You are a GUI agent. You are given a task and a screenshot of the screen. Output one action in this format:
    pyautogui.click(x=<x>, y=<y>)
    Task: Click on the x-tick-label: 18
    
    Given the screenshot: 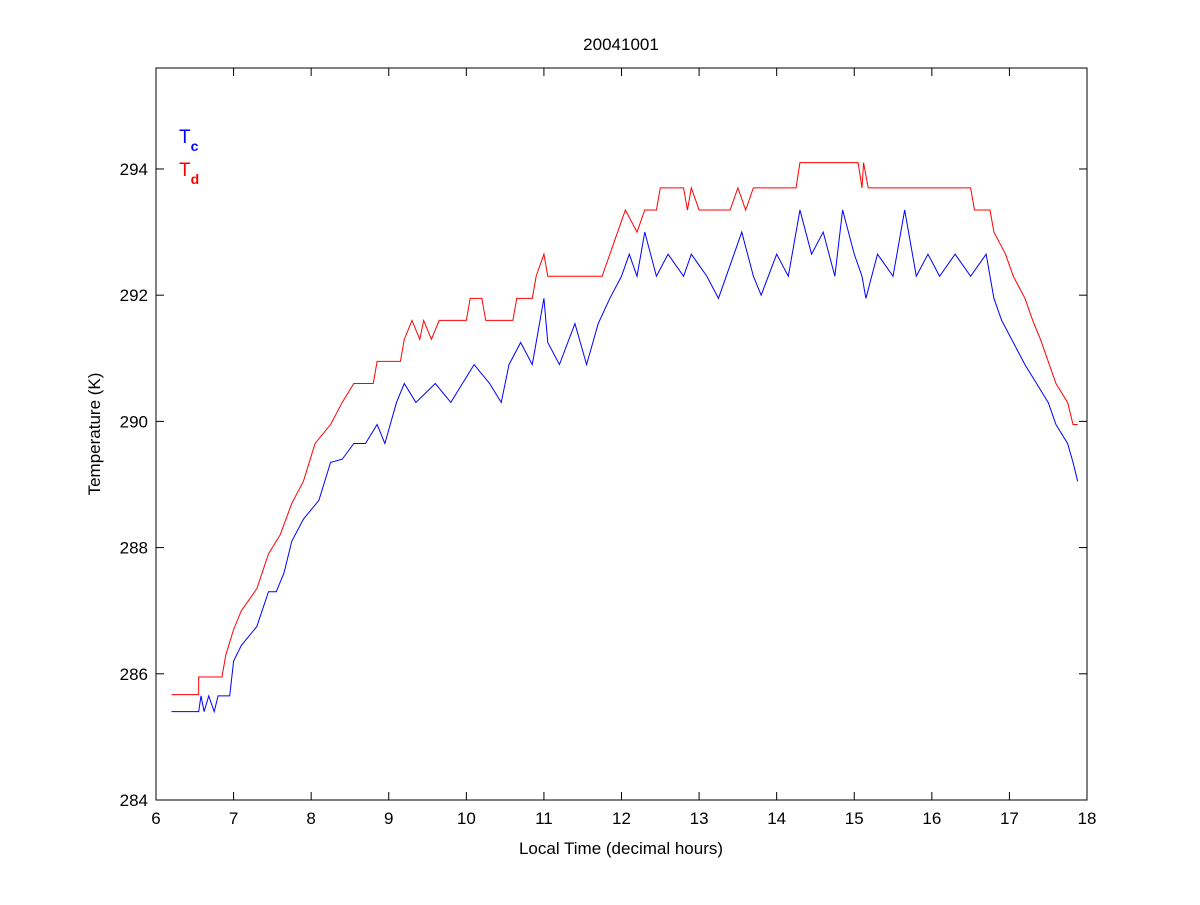 What is the action you would take?
    pyautogui.click(x=1087, y=818)
    